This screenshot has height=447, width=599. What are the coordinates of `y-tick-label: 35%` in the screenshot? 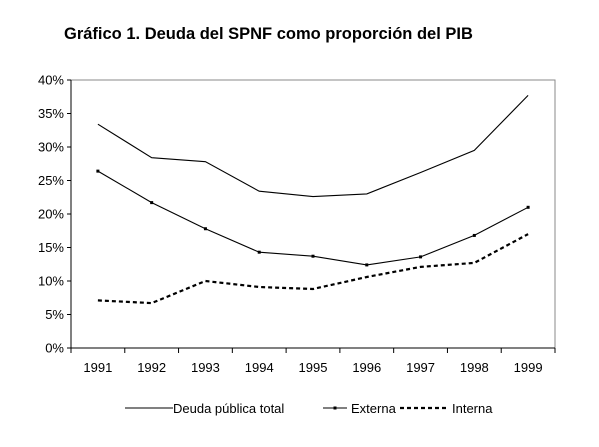 It's located at (51, 113).